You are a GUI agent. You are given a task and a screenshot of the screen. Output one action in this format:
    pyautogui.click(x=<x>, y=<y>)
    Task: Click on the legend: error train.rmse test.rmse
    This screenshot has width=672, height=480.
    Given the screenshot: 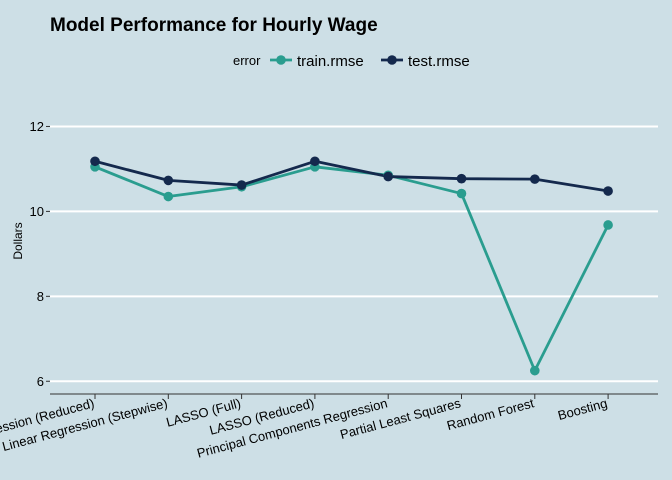 What is the action you would take?
    pyautogui.click(x=351, y=61)
    